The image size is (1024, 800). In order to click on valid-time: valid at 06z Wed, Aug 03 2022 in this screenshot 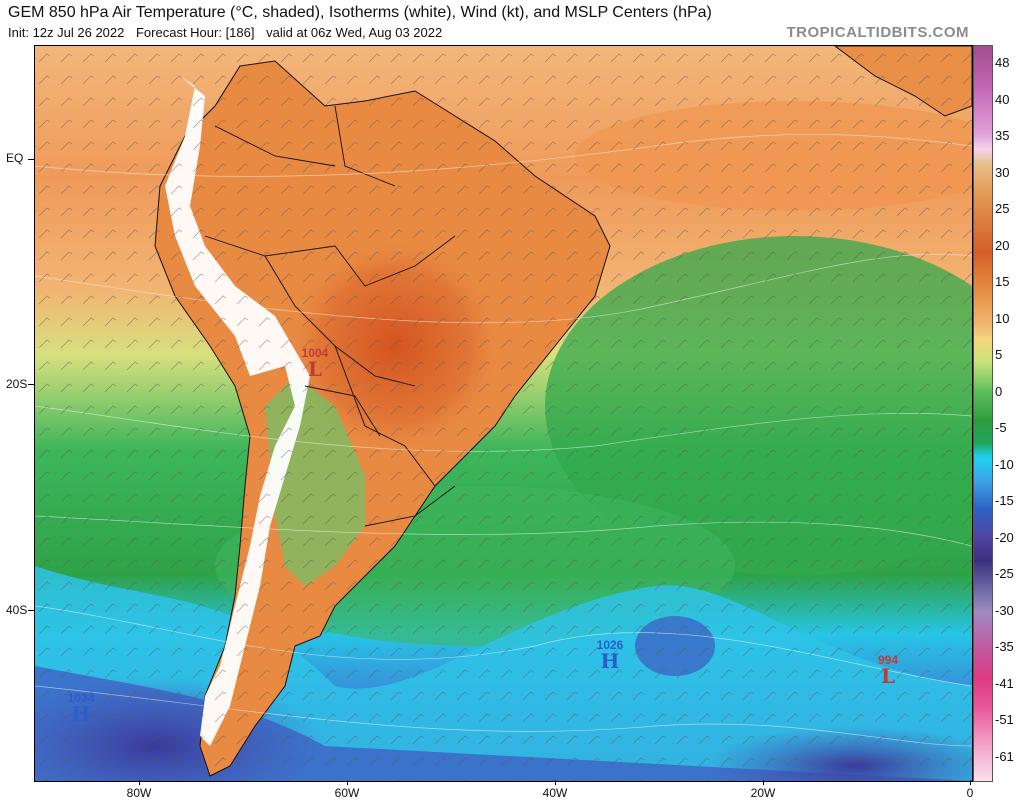, I will do `click(354, 32)`.